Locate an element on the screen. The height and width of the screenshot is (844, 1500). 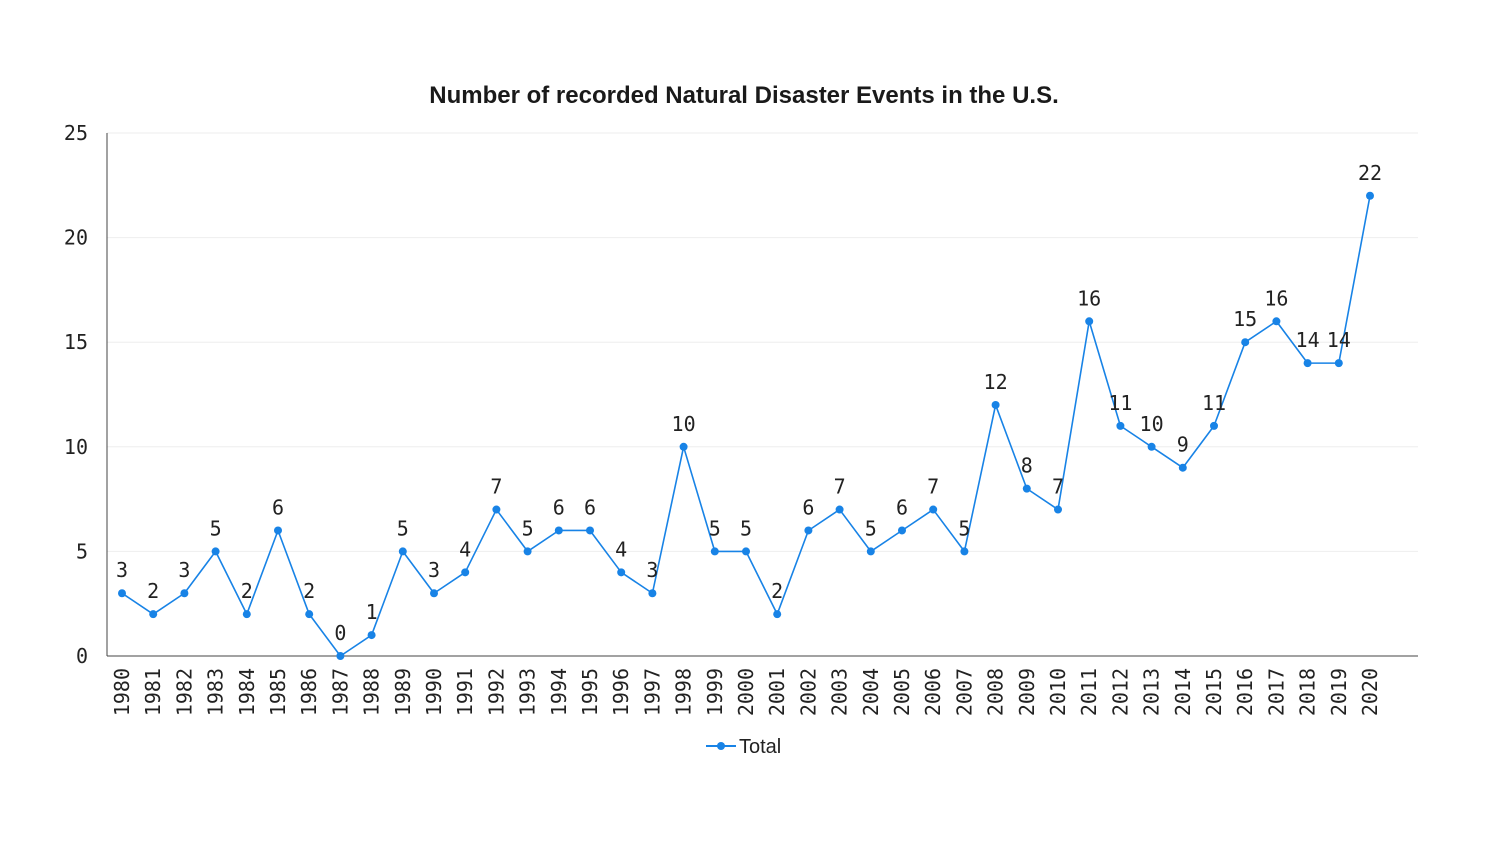
x-tick-label: 1981 is located at coordinates (153, 692).